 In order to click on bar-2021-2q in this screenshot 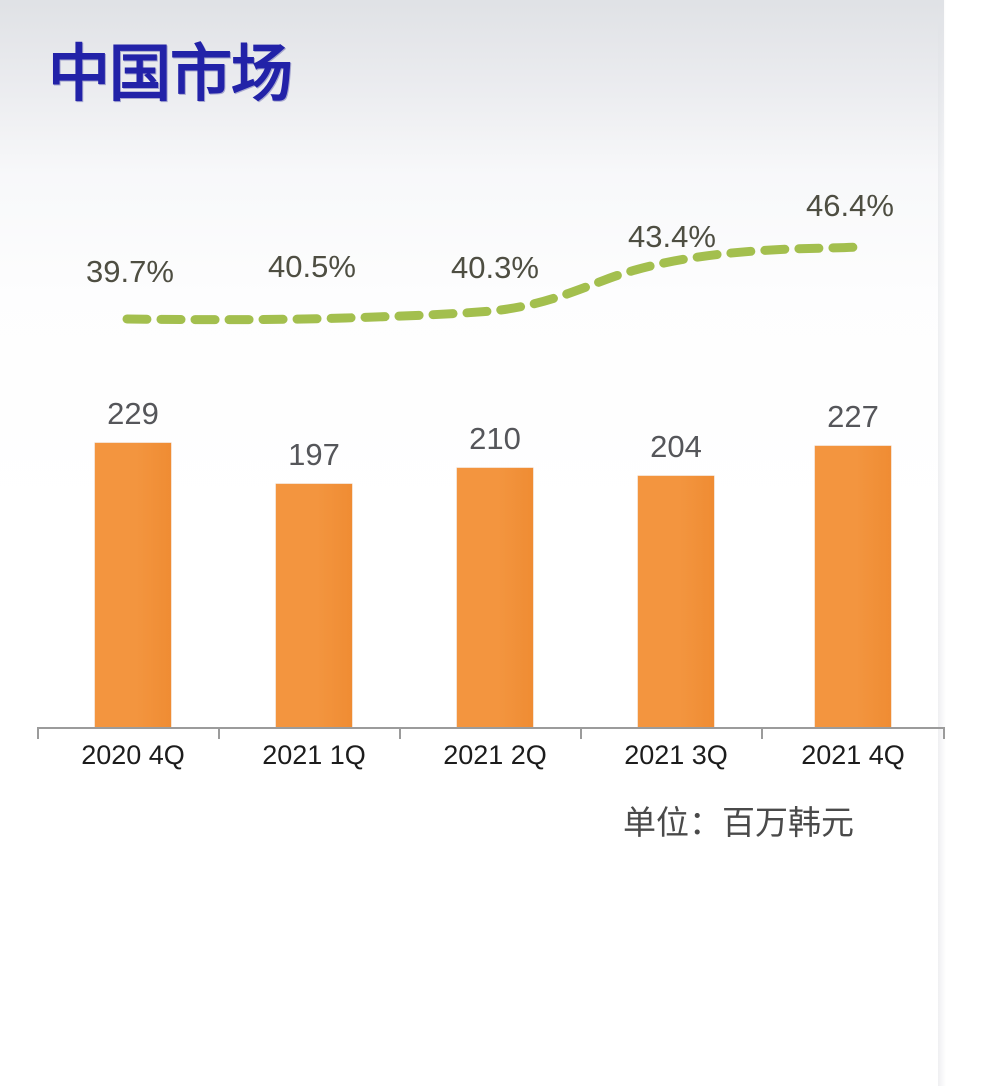, I will do `click(495, 598)`.